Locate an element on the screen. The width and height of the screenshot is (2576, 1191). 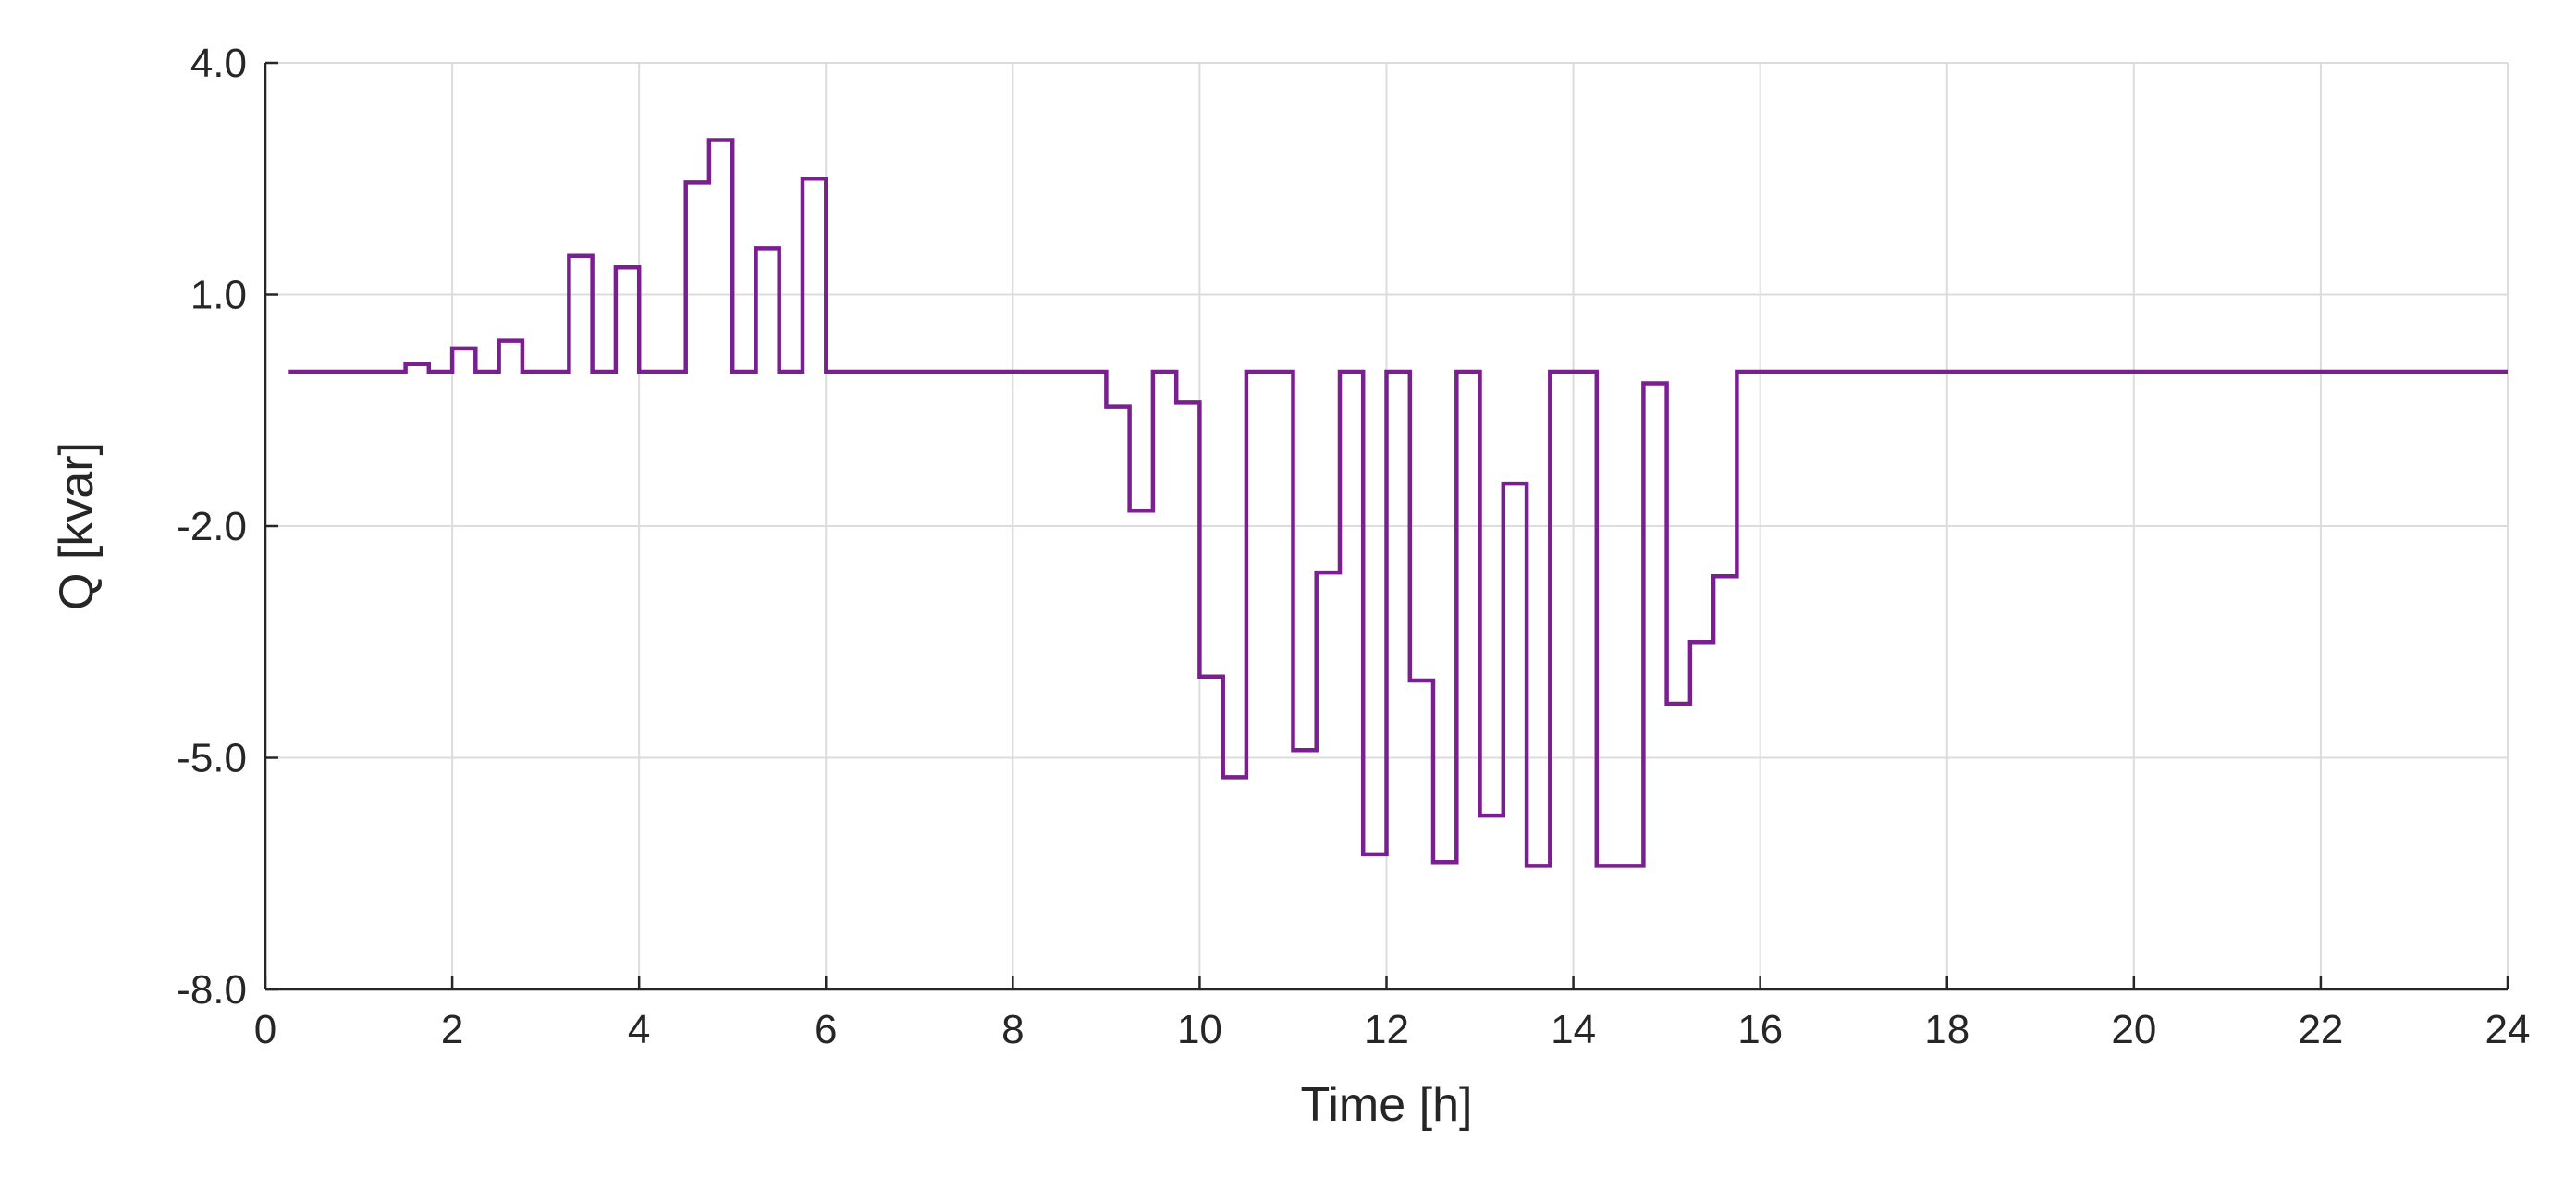
x-tick-label: 2 is located at coordinates (452, 1029).